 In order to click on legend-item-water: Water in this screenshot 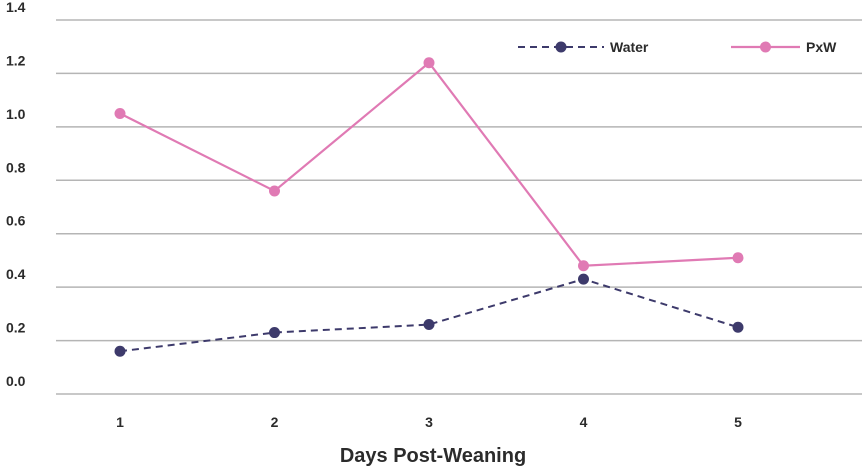, I will do `click(583, 47)`.